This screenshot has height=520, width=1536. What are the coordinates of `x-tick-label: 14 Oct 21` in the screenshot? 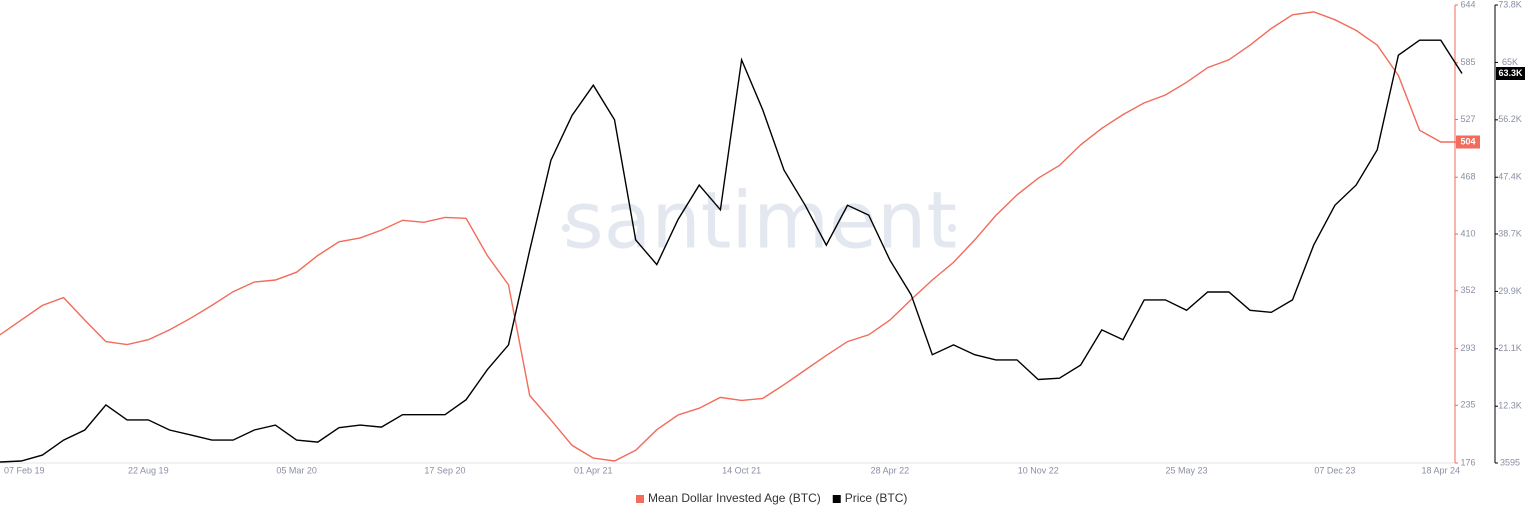 It's located at (741, 470).